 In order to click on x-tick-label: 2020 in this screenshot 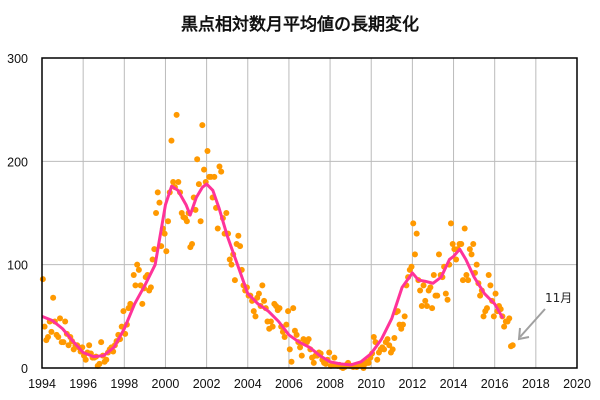, I will do `click(577, 384)`.